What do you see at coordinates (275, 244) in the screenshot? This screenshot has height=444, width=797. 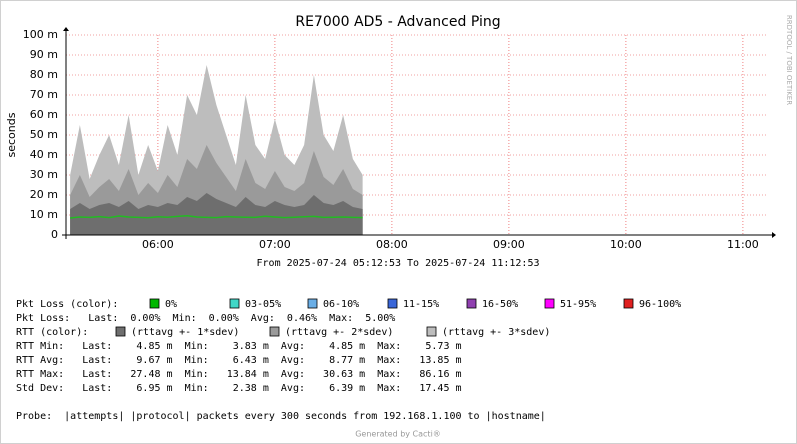 I see `x-tick-label: 07:00` at bounding box center [275, 244].